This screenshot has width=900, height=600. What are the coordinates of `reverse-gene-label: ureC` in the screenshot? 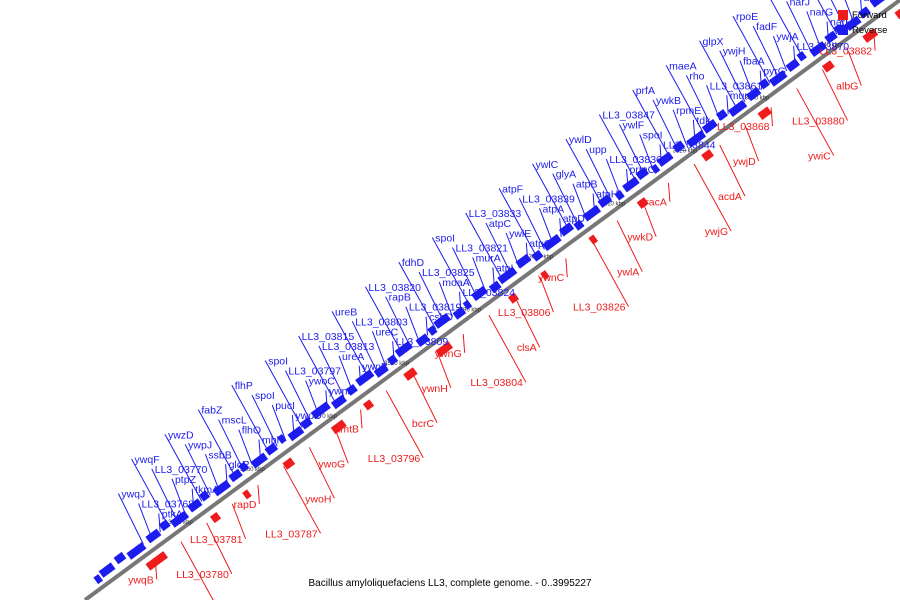 It's located at (386, 332).